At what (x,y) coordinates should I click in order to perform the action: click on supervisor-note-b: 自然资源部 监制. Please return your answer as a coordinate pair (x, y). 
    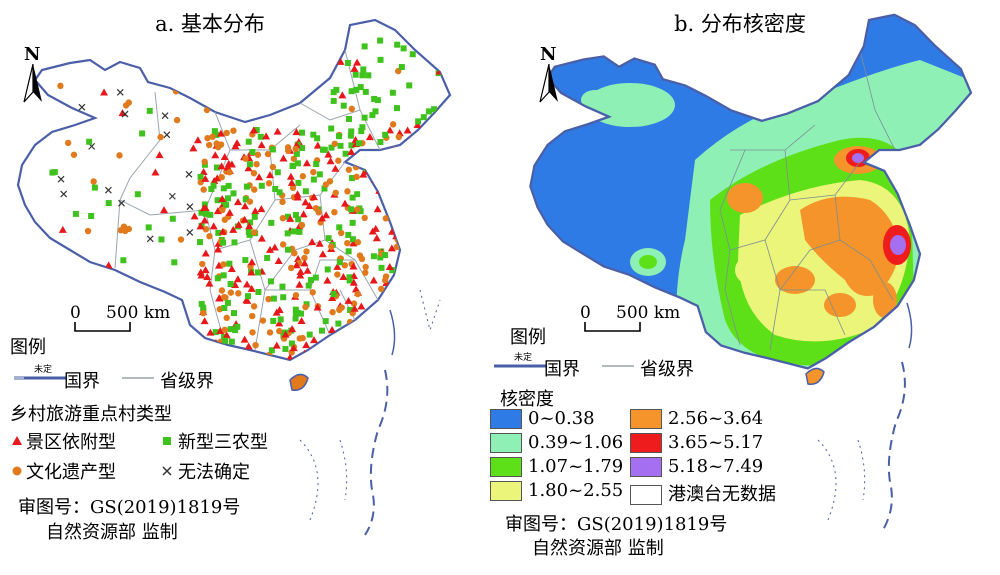
    Looking at the image, I should click on (598, 548).